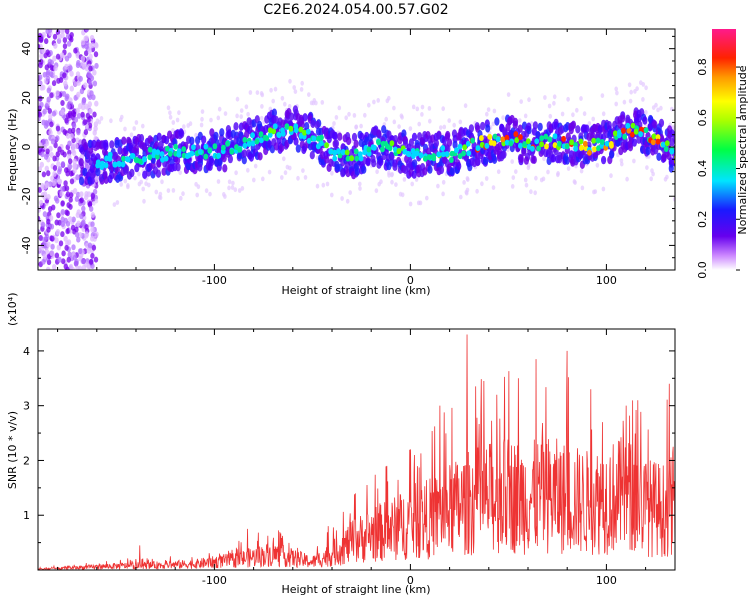 The width and height of the screenshot is (750, 600). I want to click on snr-xtick-label: 0, so click(410, 580).